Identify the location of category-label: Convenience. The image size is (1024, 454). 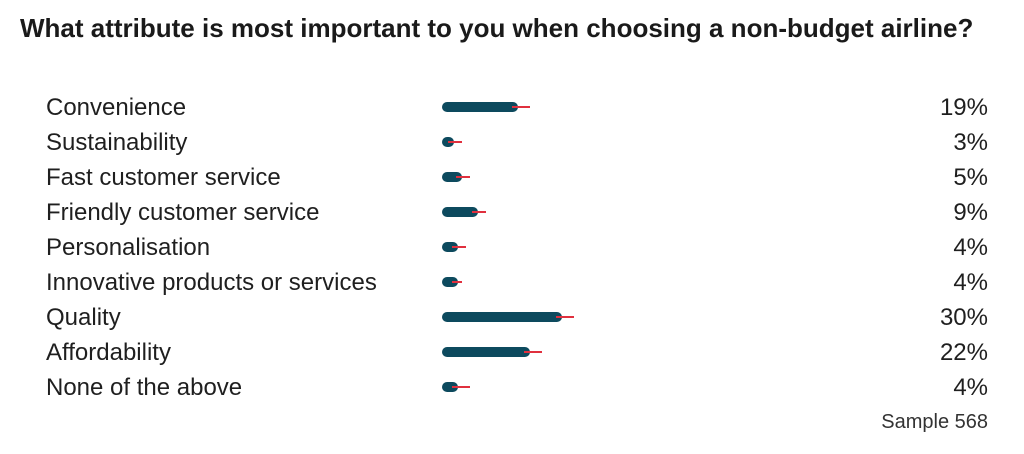
(116, 107).